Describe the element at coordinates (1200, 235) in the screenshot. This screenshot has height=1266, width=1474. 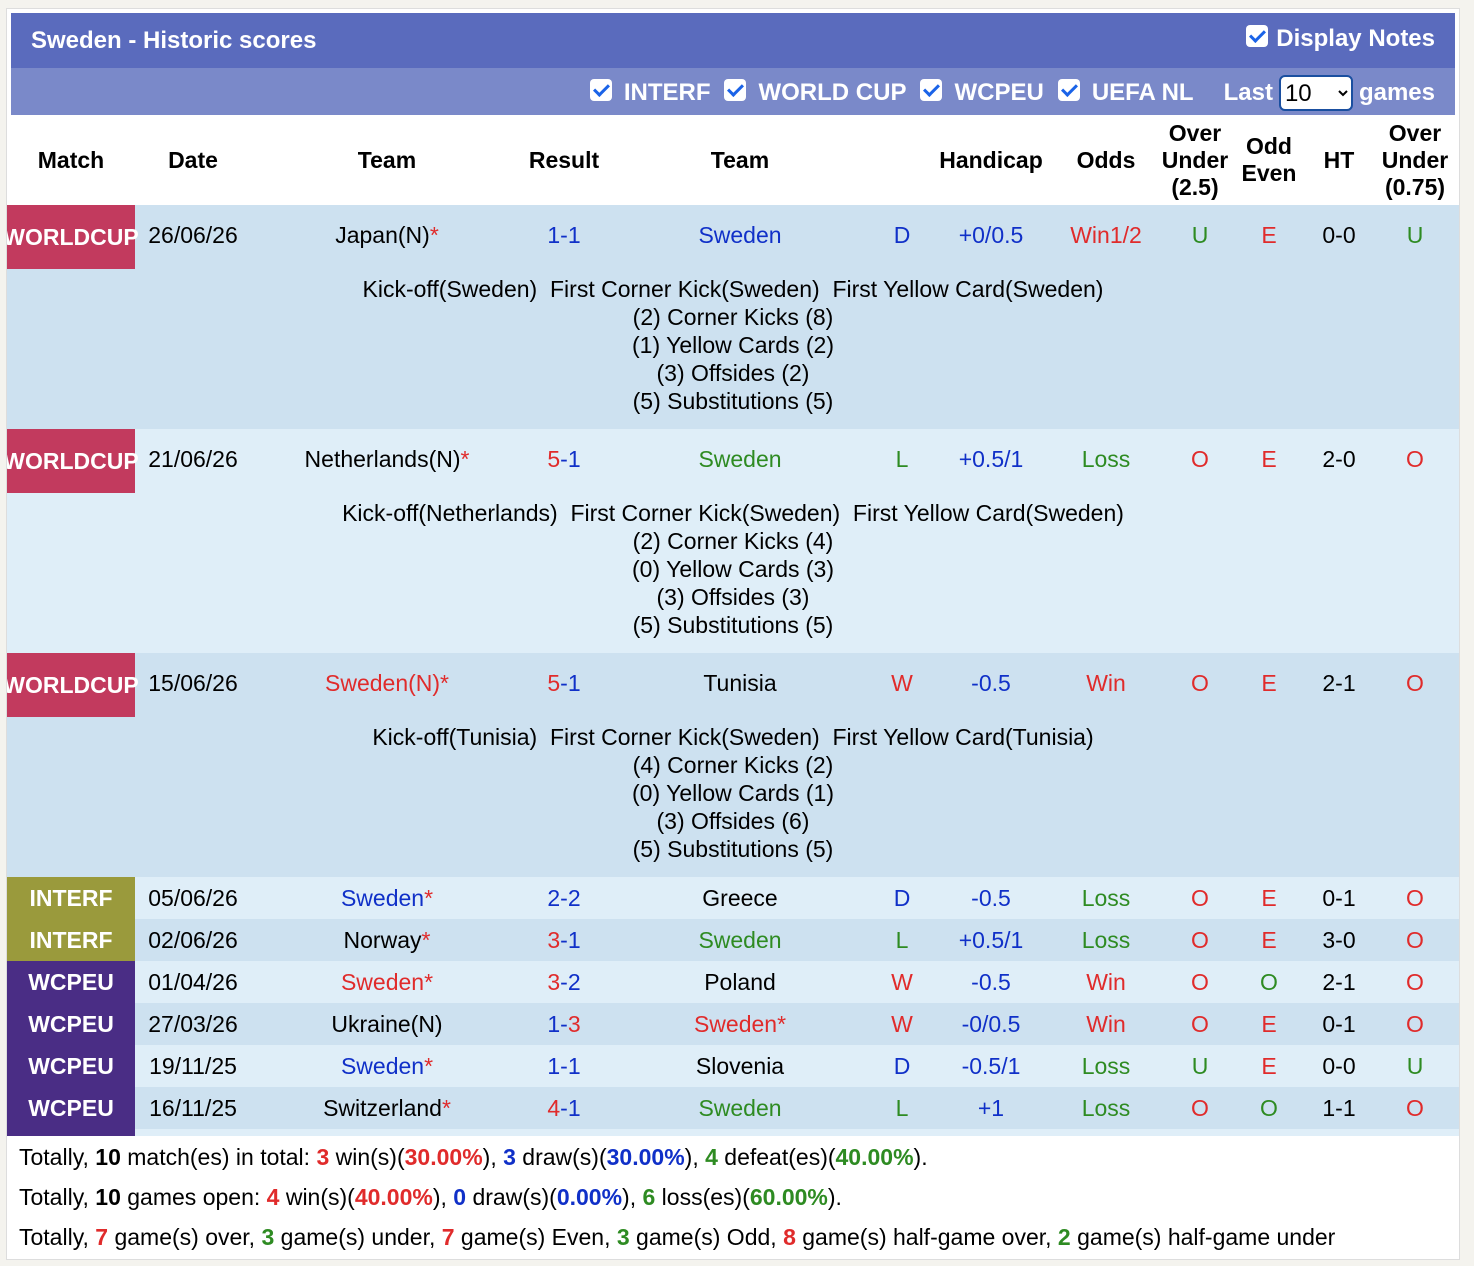
I see `over-under: U` at that location.